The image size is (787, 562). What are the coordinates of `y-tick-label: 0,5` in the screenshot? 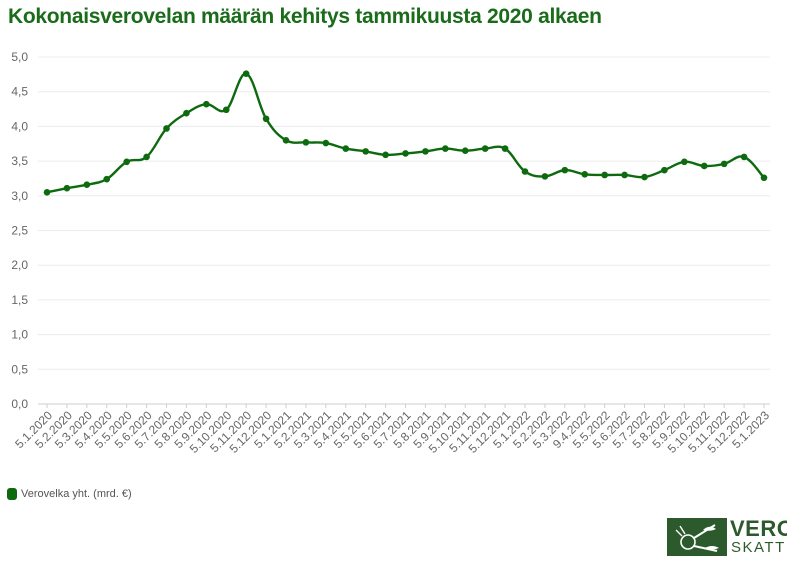 It's located at (19, 369).